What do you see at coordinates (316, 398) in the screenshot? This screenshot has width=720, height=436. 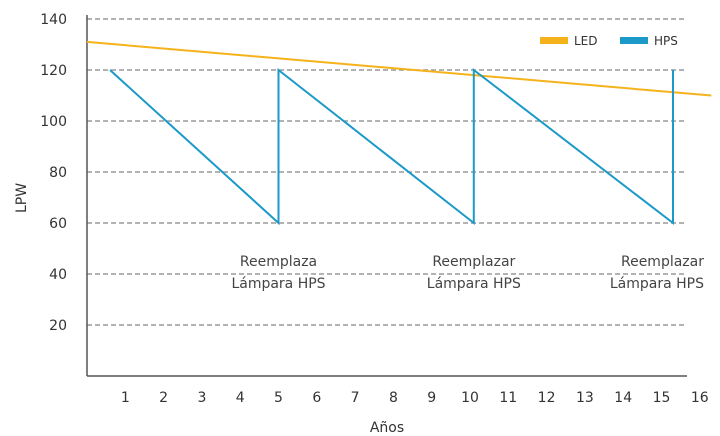 I see `x-tick-label: 6` at bounding box center [316, 398].